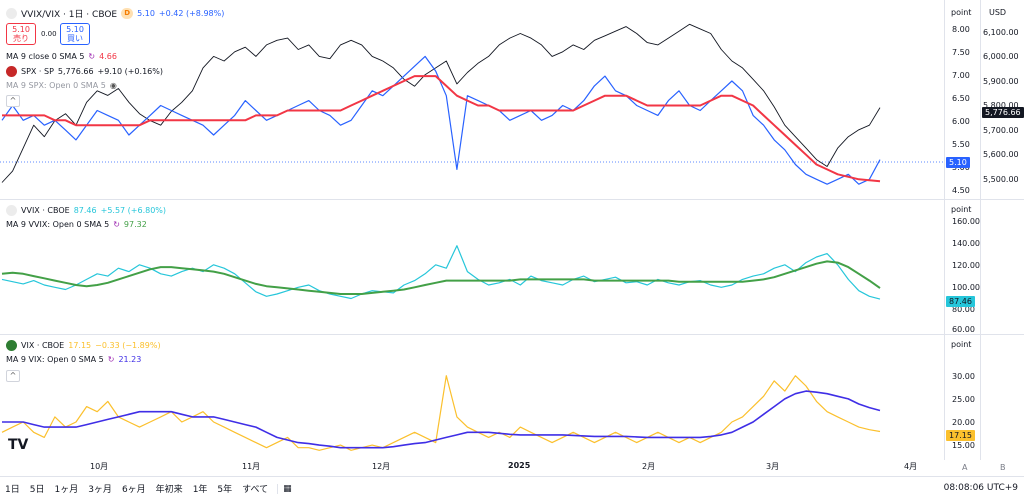 The width and height of the screenshot is (1024, 500). Describe the element at coordinates (1002, 230) in the screenshot. I see `usd-axis: USD` at that location.